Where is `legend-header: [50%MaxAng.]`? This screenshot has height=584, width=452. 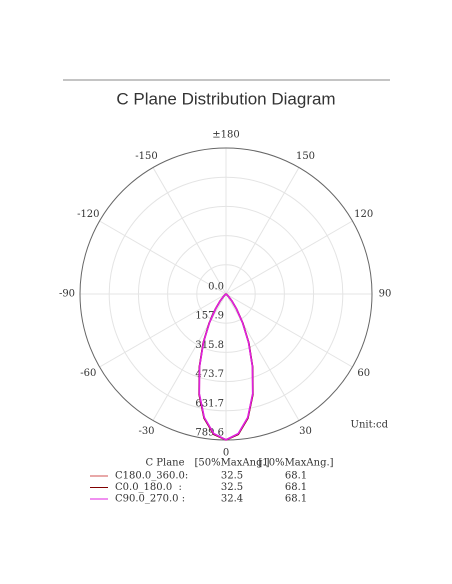 legend-header: [50%MaxAng.] is located at coordinates (231, 463).